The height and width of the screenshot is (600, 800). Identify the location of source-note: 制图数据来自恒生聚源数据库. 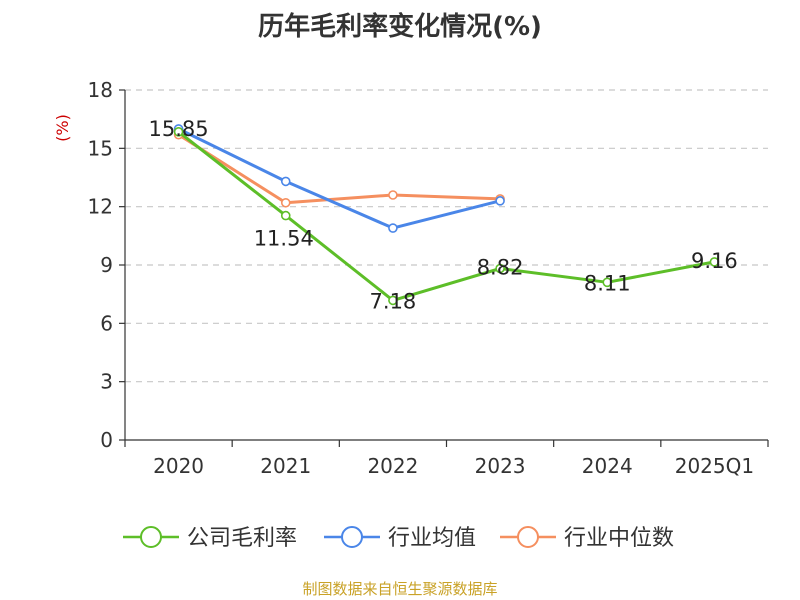
(400, 589).